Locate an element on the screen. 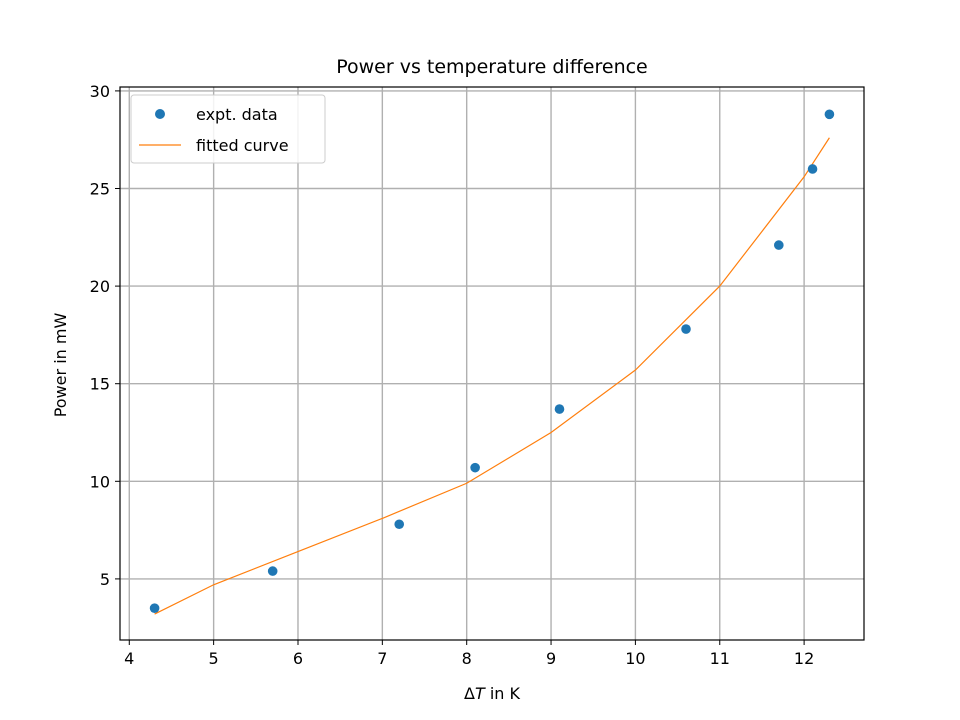 This screenshot has height=720, width=960. y-tick-label: 20 is located at coordinates (100, 286).